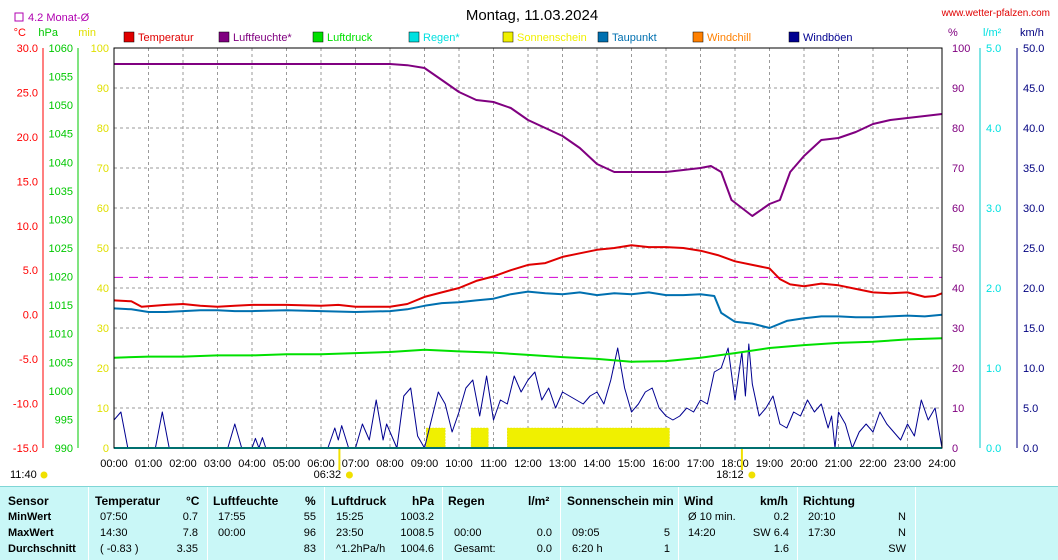  I want to click on x-tick-label: 16:00, so click(666, 464).